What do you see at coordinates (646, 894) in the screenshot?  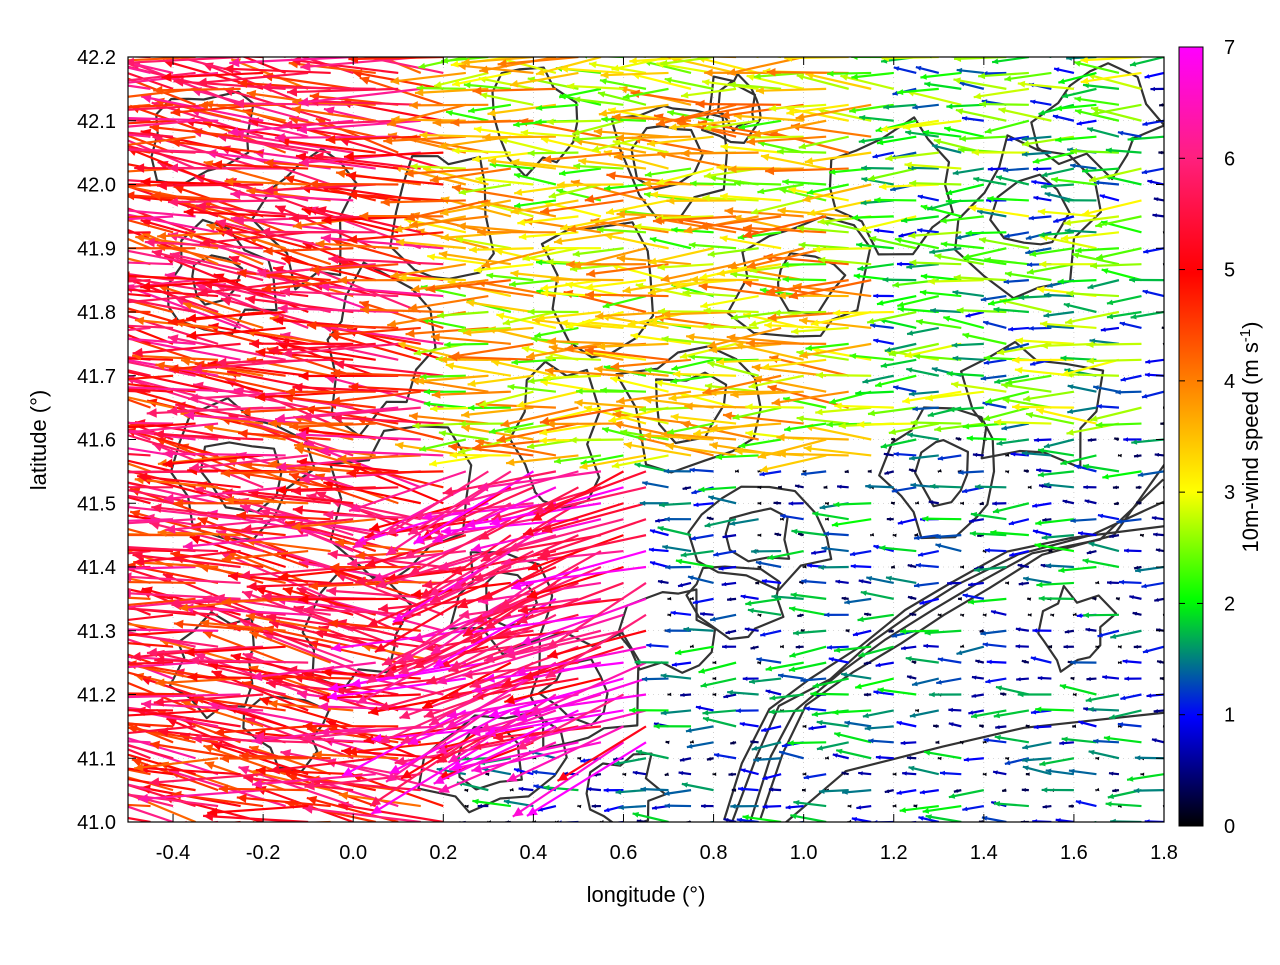 I see `x-axis-label: longitude (°)` at bounding box center [646, 894].